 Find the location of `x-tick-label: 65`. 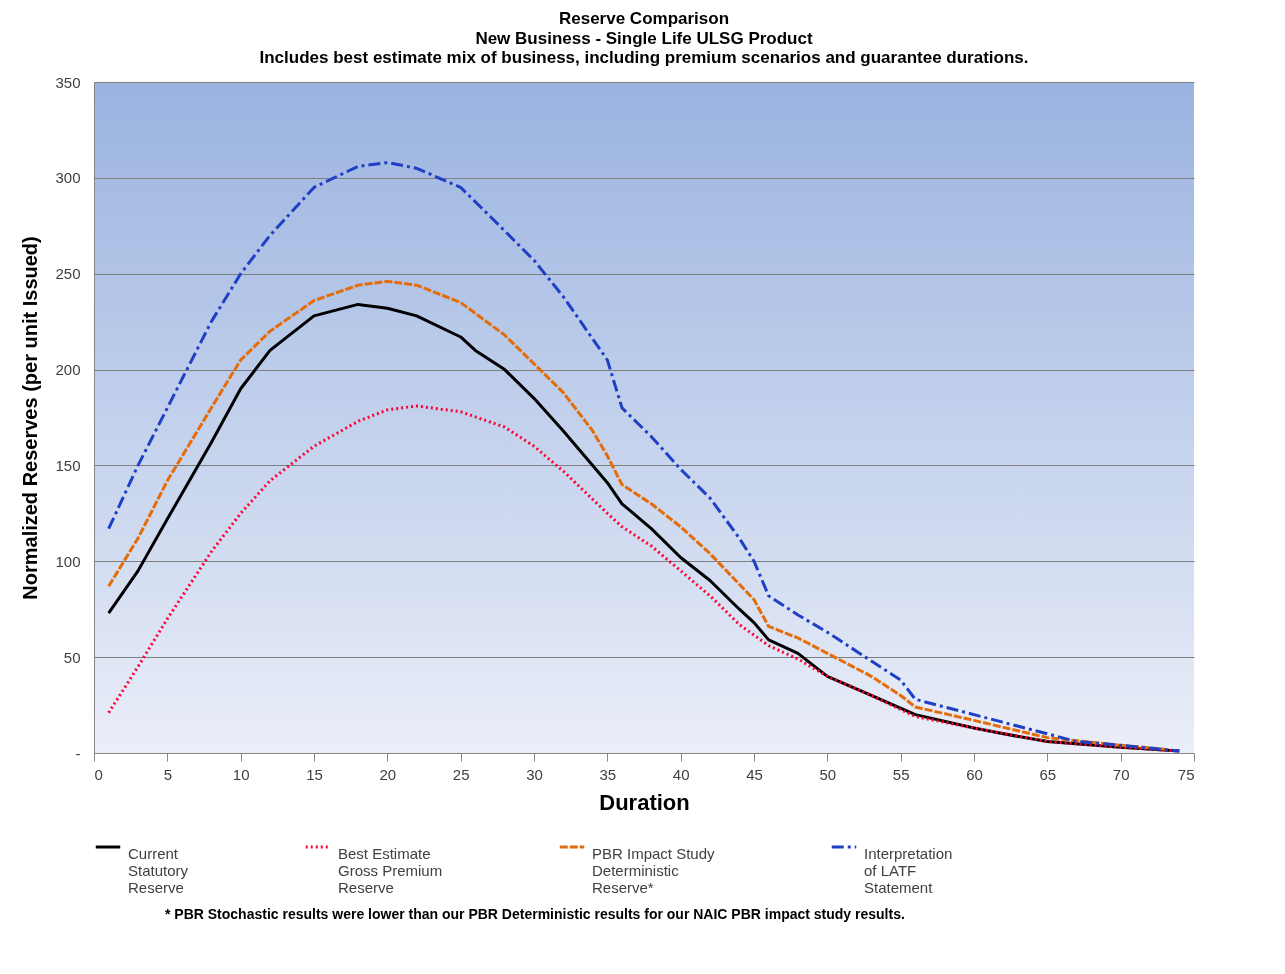

x-tick-label: 65 is located at coordinates (1048, 774).